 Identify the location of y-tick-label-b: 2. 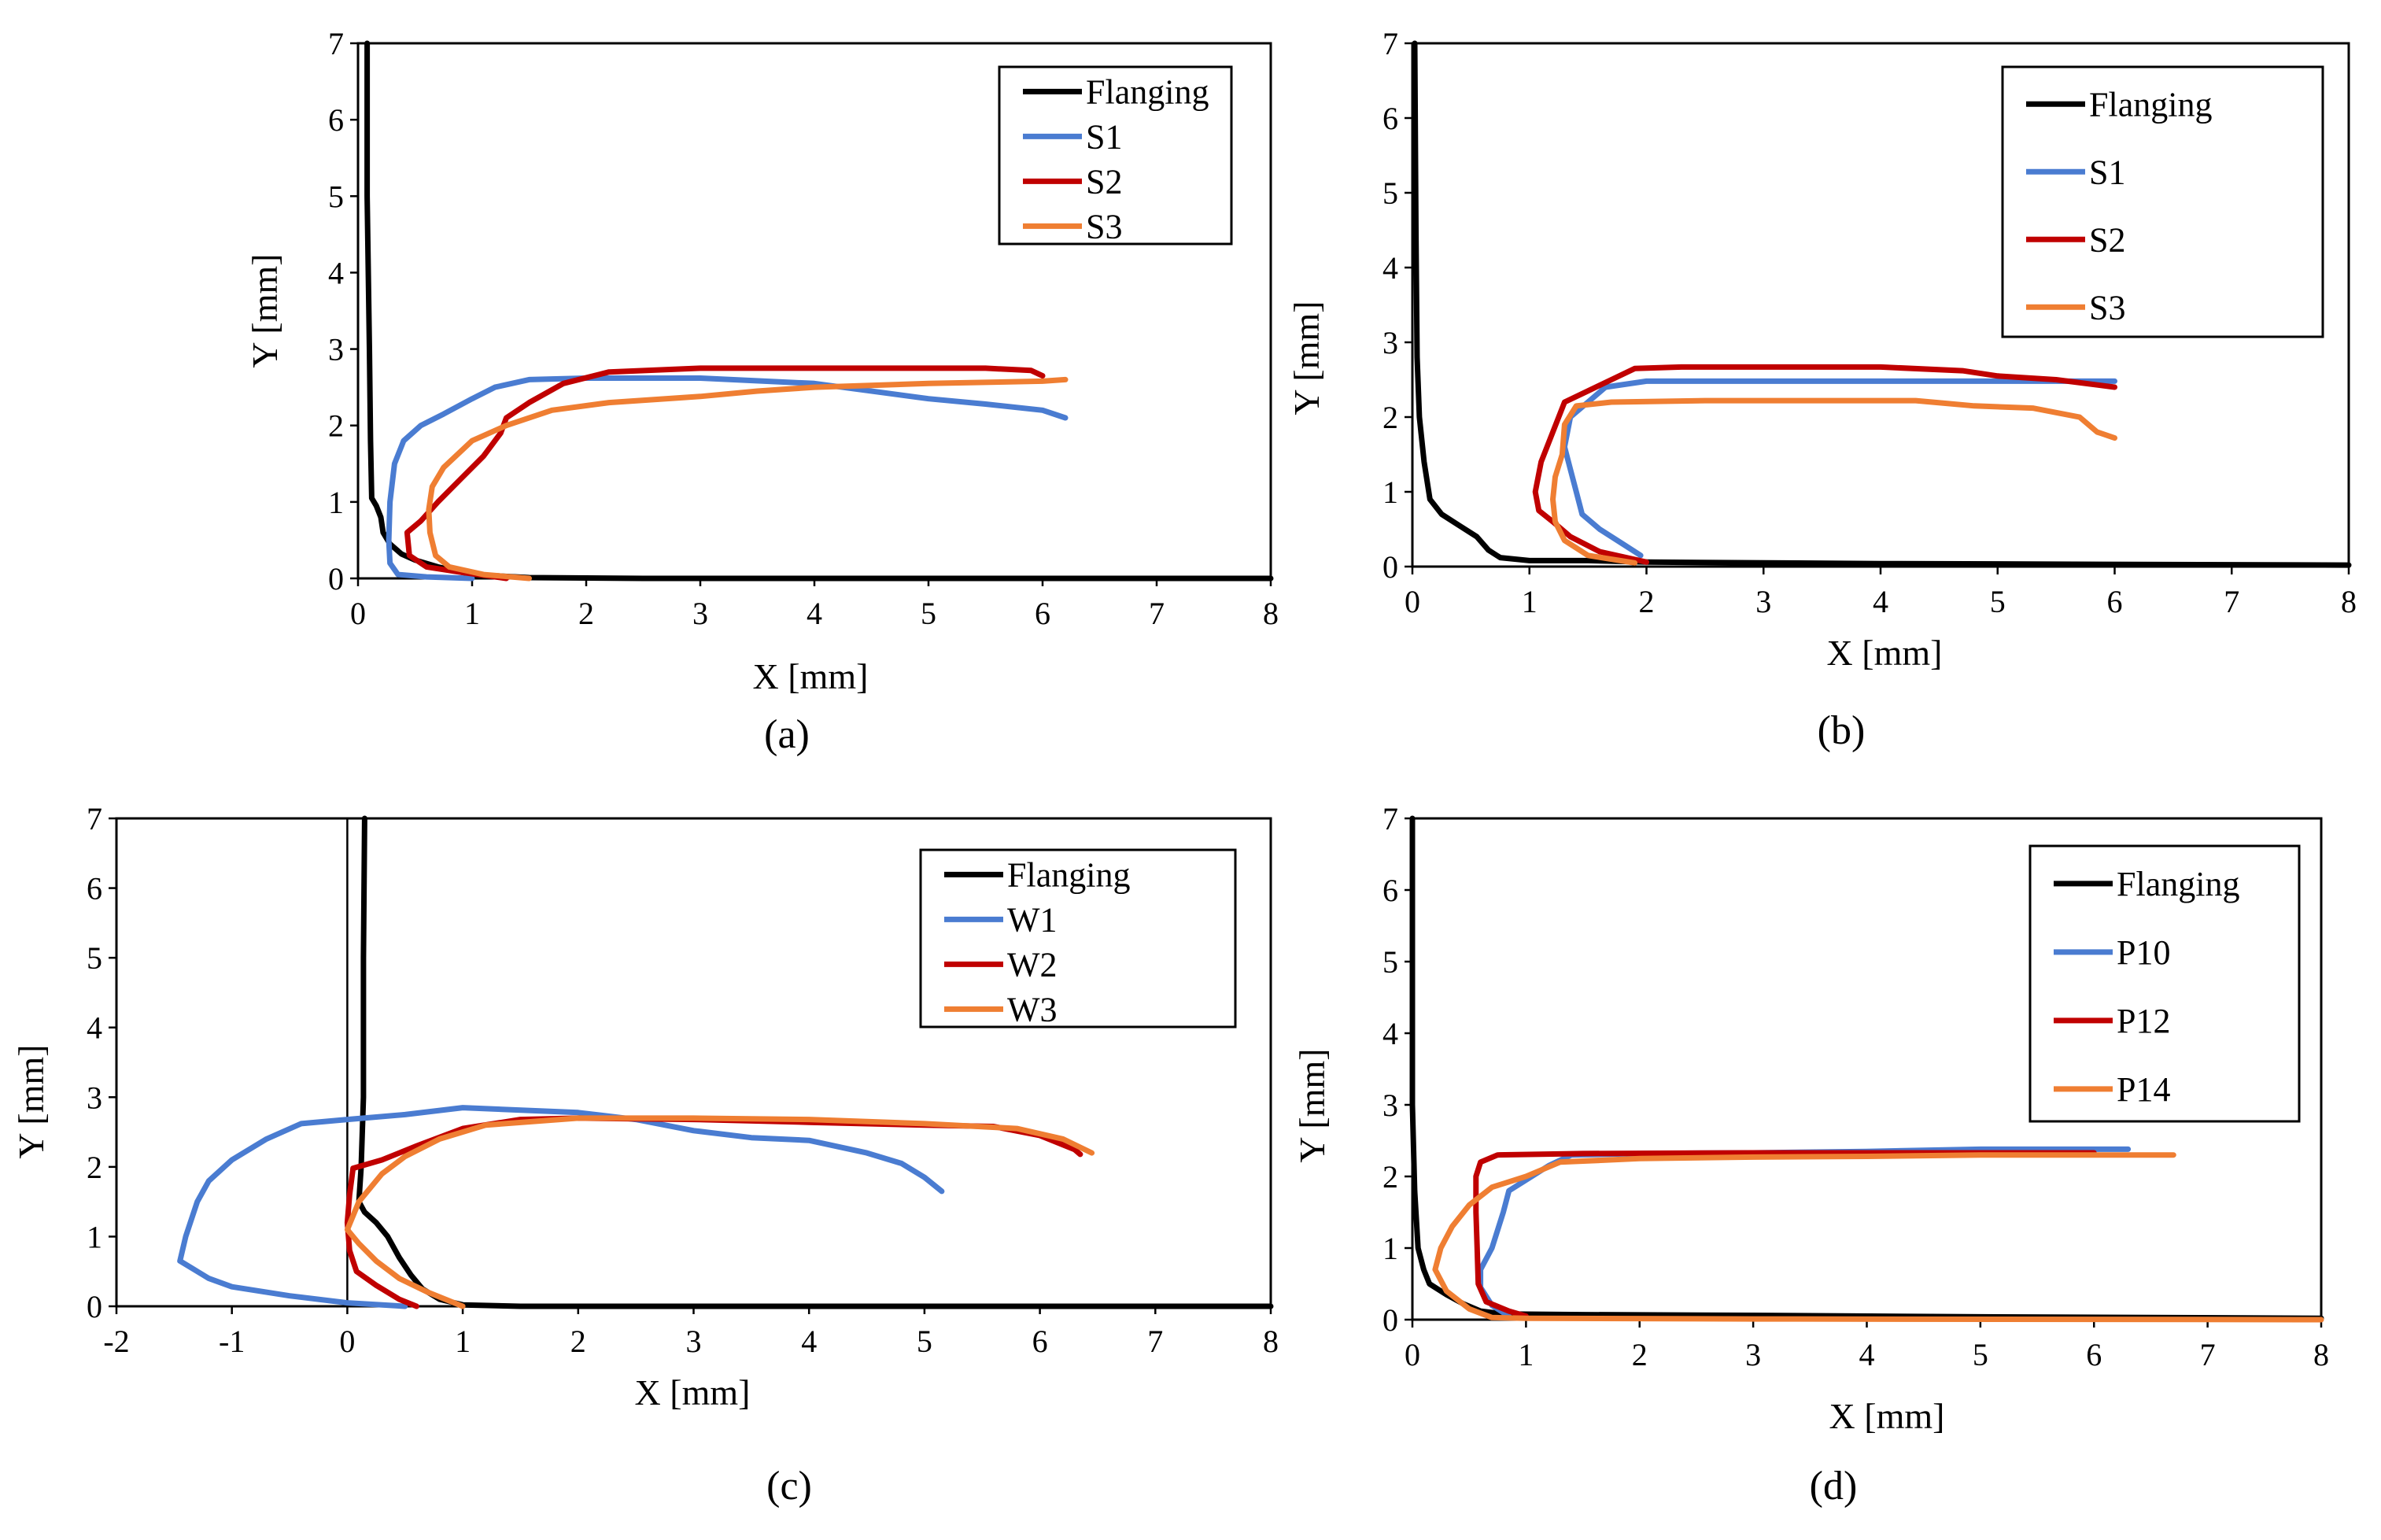
(1390, 417).